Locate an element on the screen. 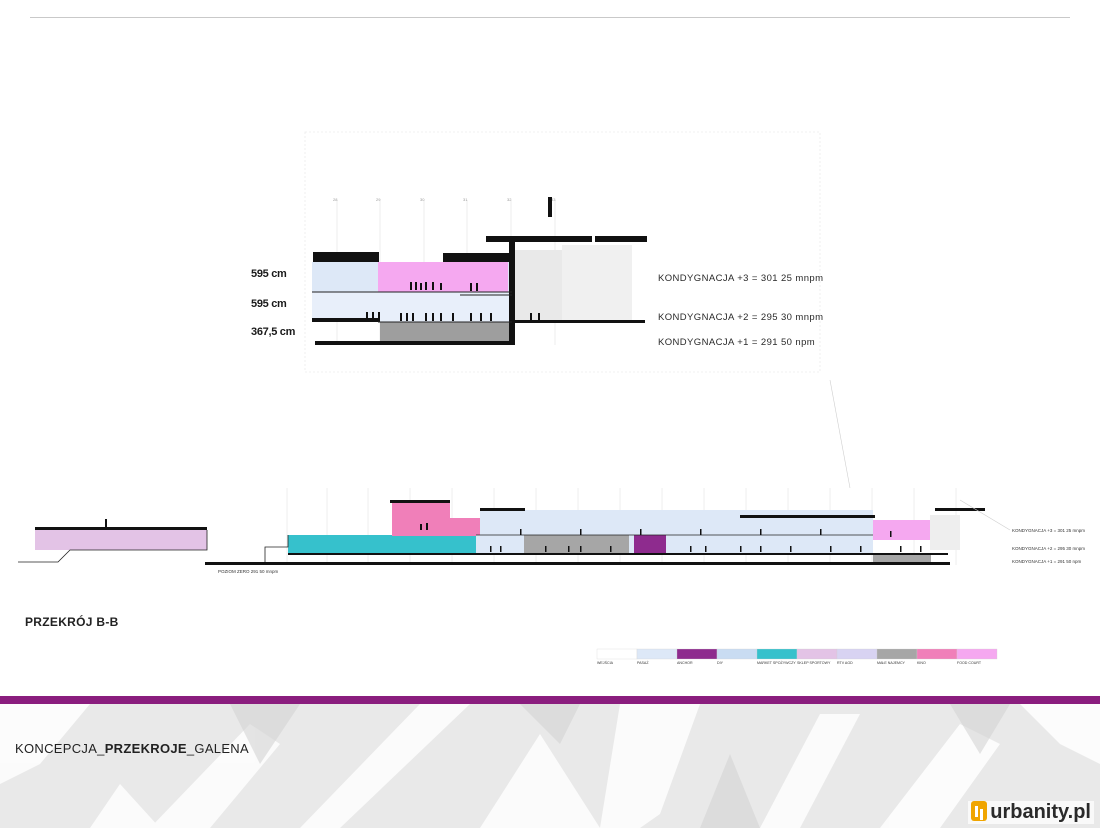 The height and width of the screenshot is (828, 1100). svg-text: 28 is located at coordinates (335, 199).